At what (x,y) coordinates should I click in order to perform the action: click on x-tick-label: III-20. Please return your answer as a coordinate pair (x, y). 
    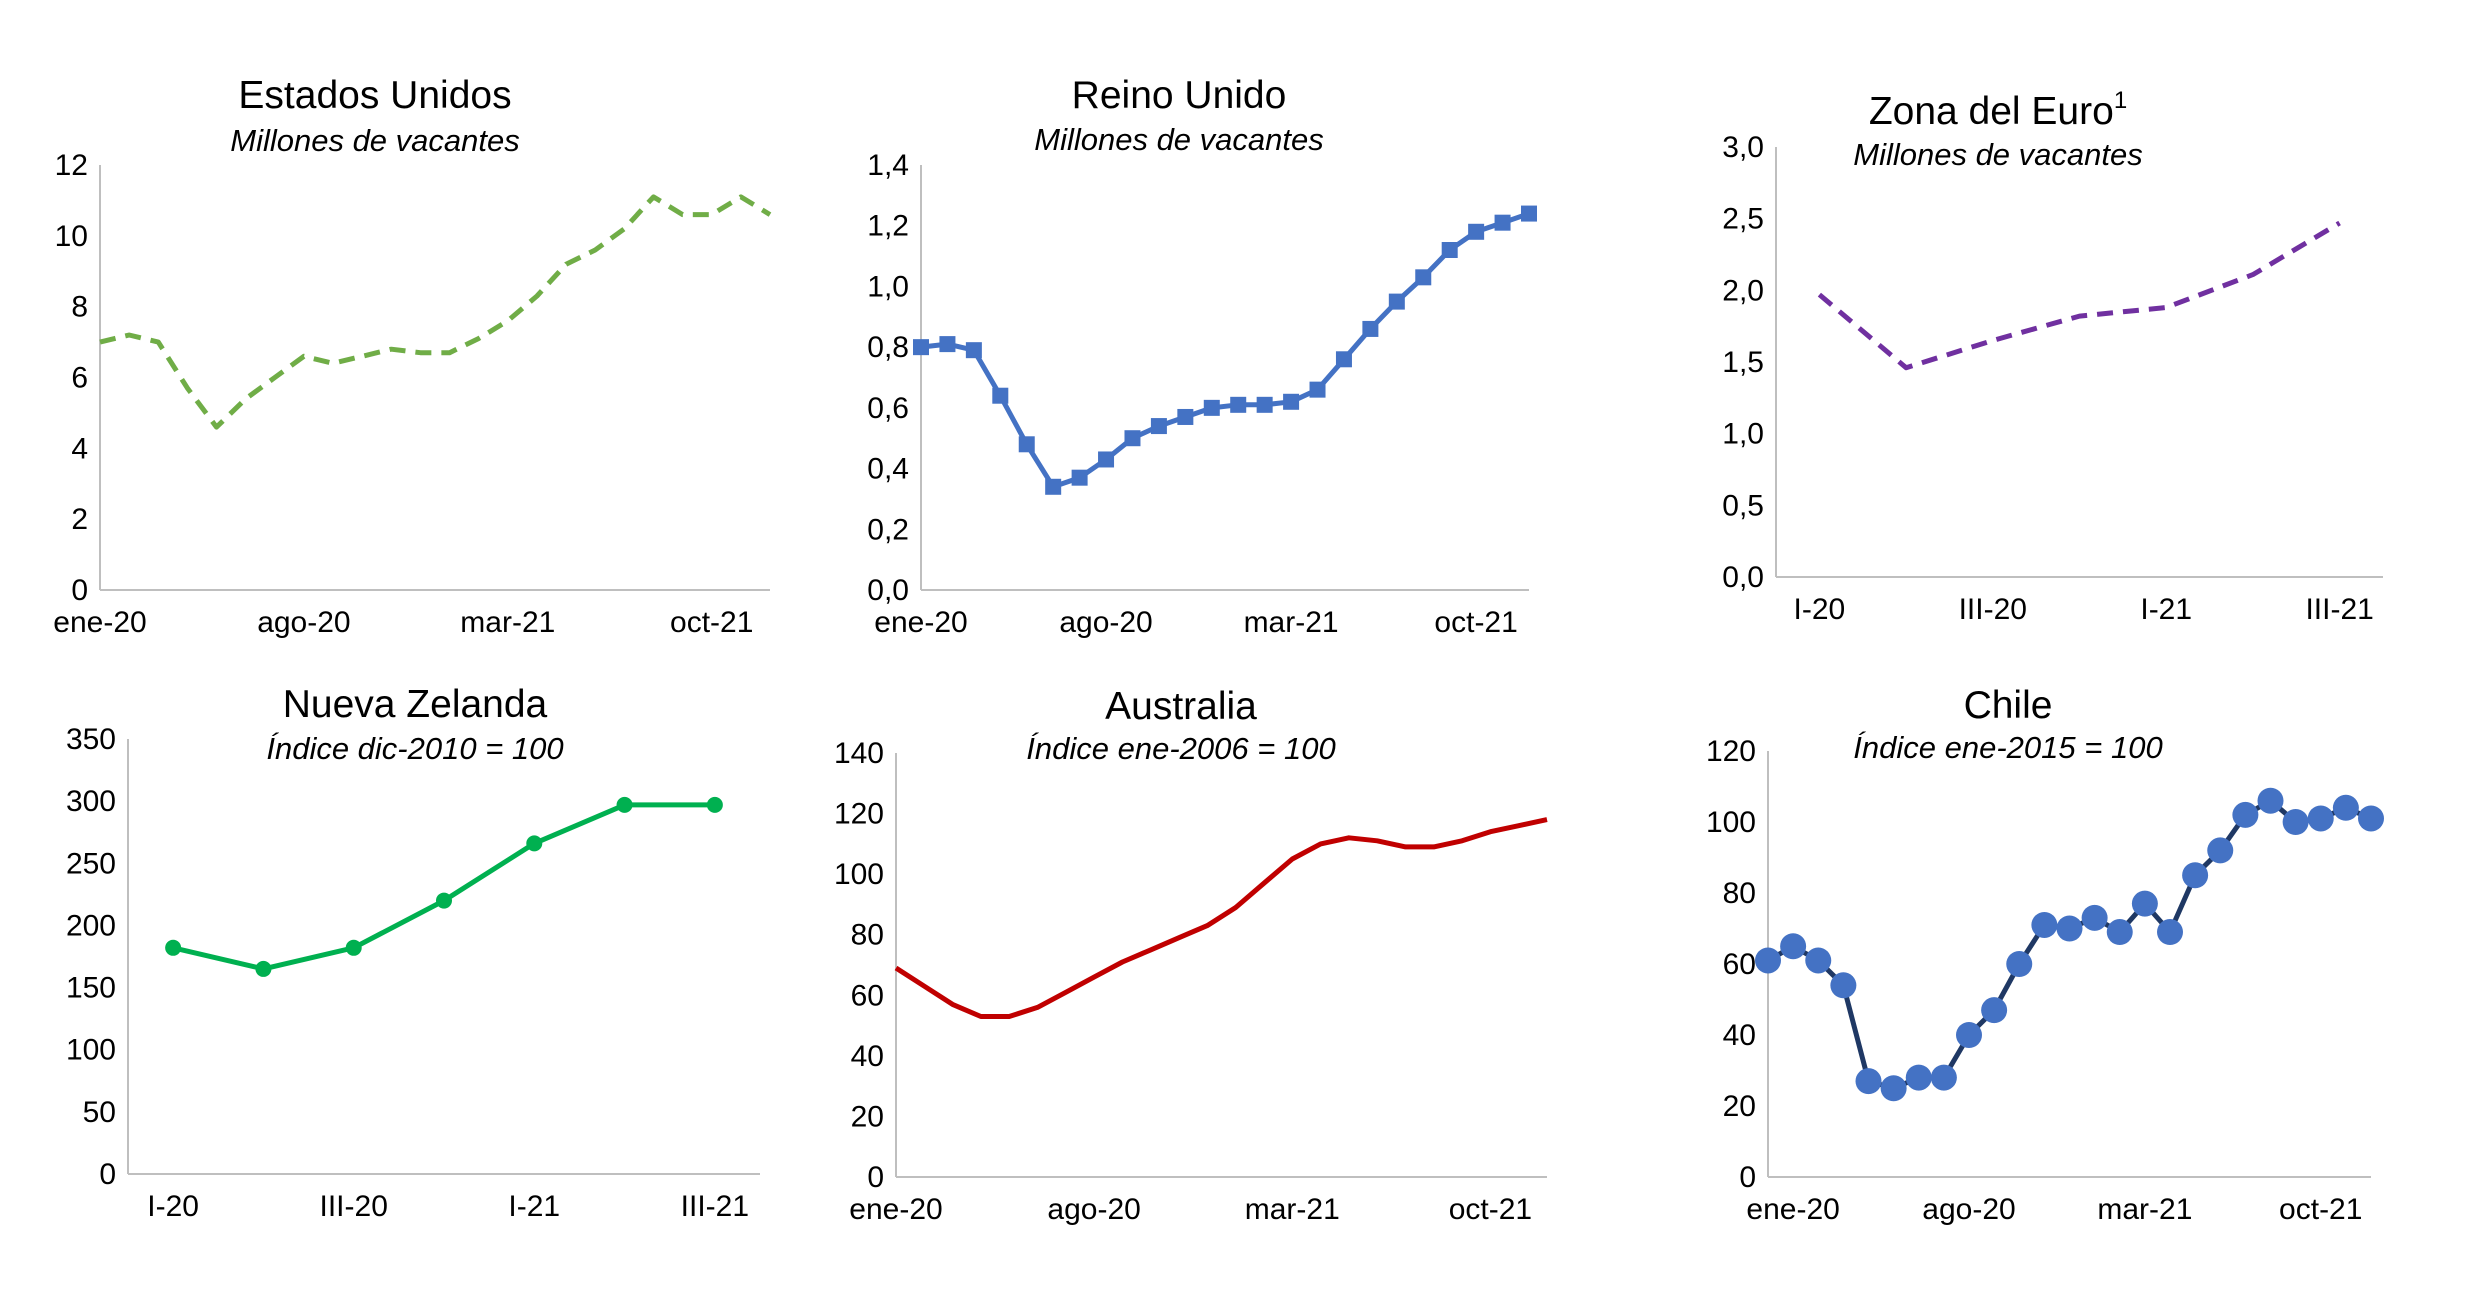
    Looking at the image, I should click on (1993, 609).